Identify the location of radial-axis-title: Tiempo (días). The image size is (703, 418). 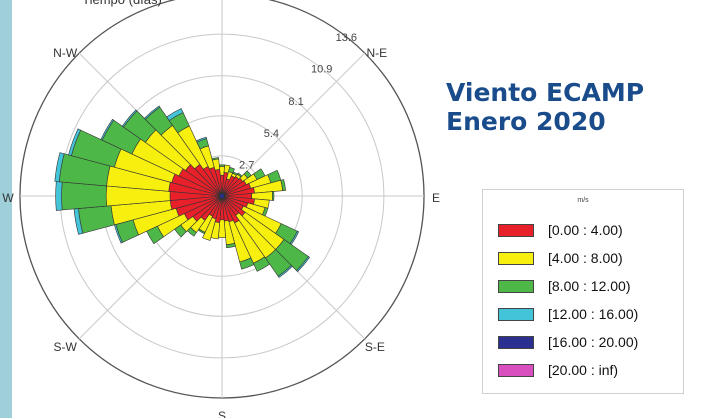
(122, 3).